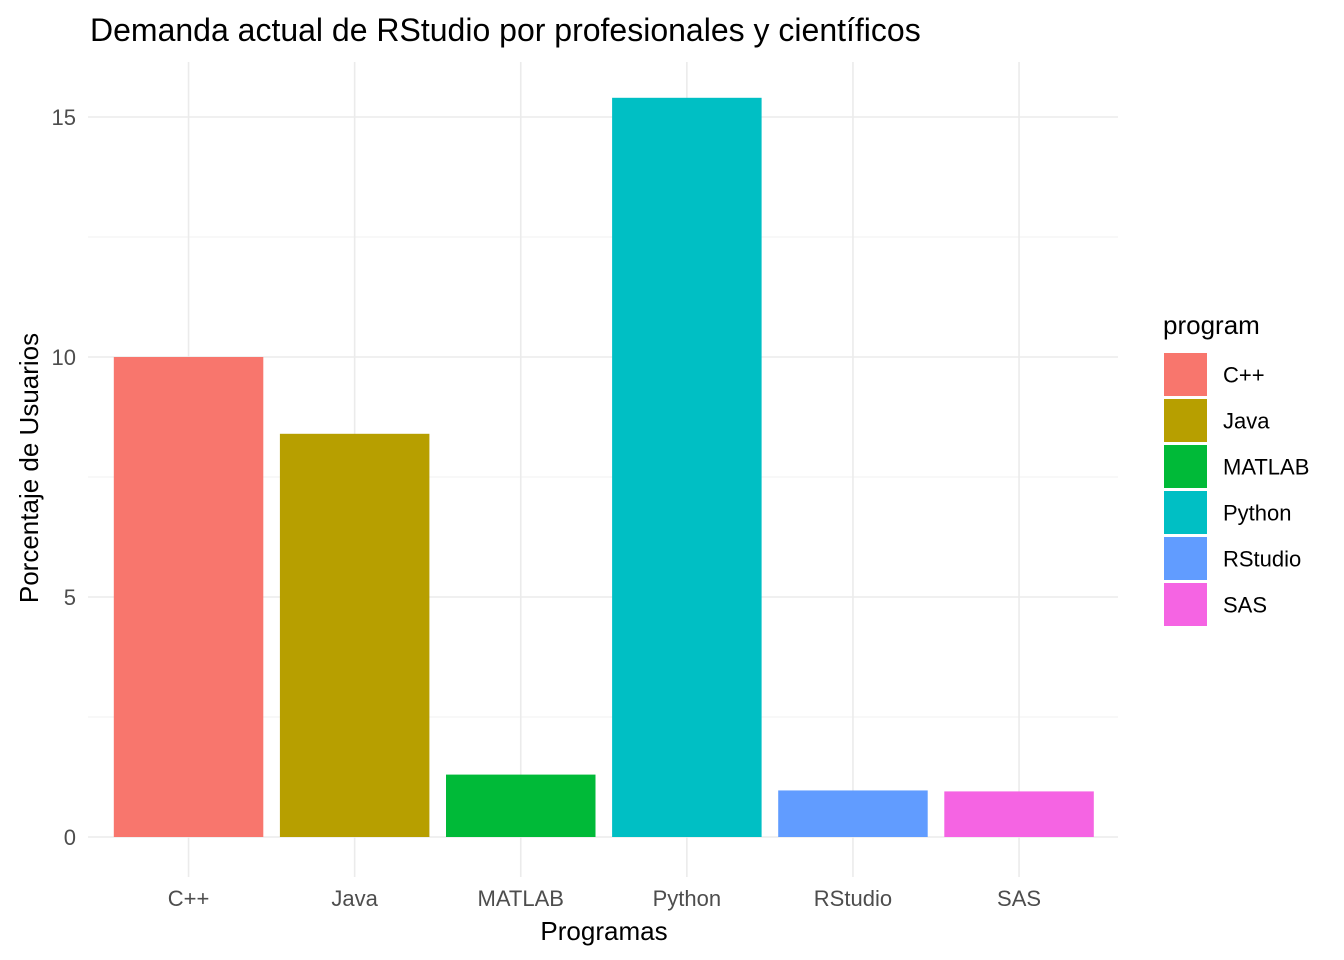 Image resolution: width=1344 pixels, height=960 pixels. What do you see at coordinates (1211, 325) in the screenshot?
I see `legend-title: program` at bounding box center [1211, 325].